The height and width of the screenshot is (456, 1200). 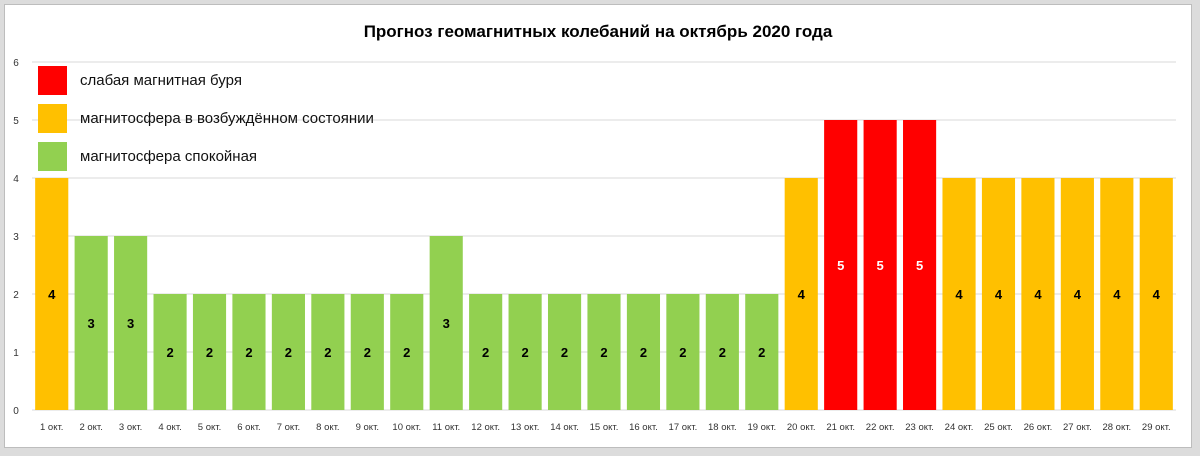 What do you see at coordinates (90, 427) in the screenshot?
I see `x-tick-label: 2 окт.` at bounding box center [90, 427].